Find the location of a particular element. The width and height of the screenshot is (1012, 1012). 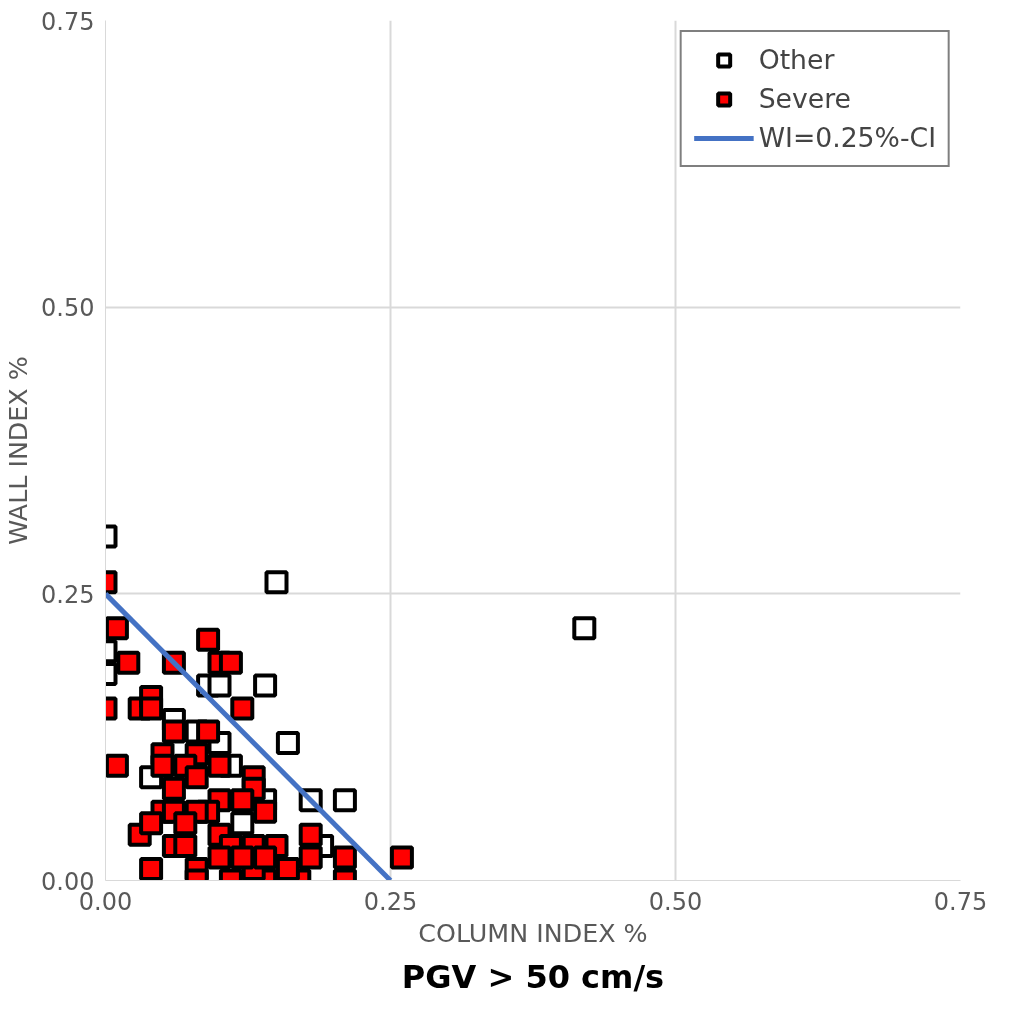

x-tick-label: 0.75 is located at coordinates (960, 901).